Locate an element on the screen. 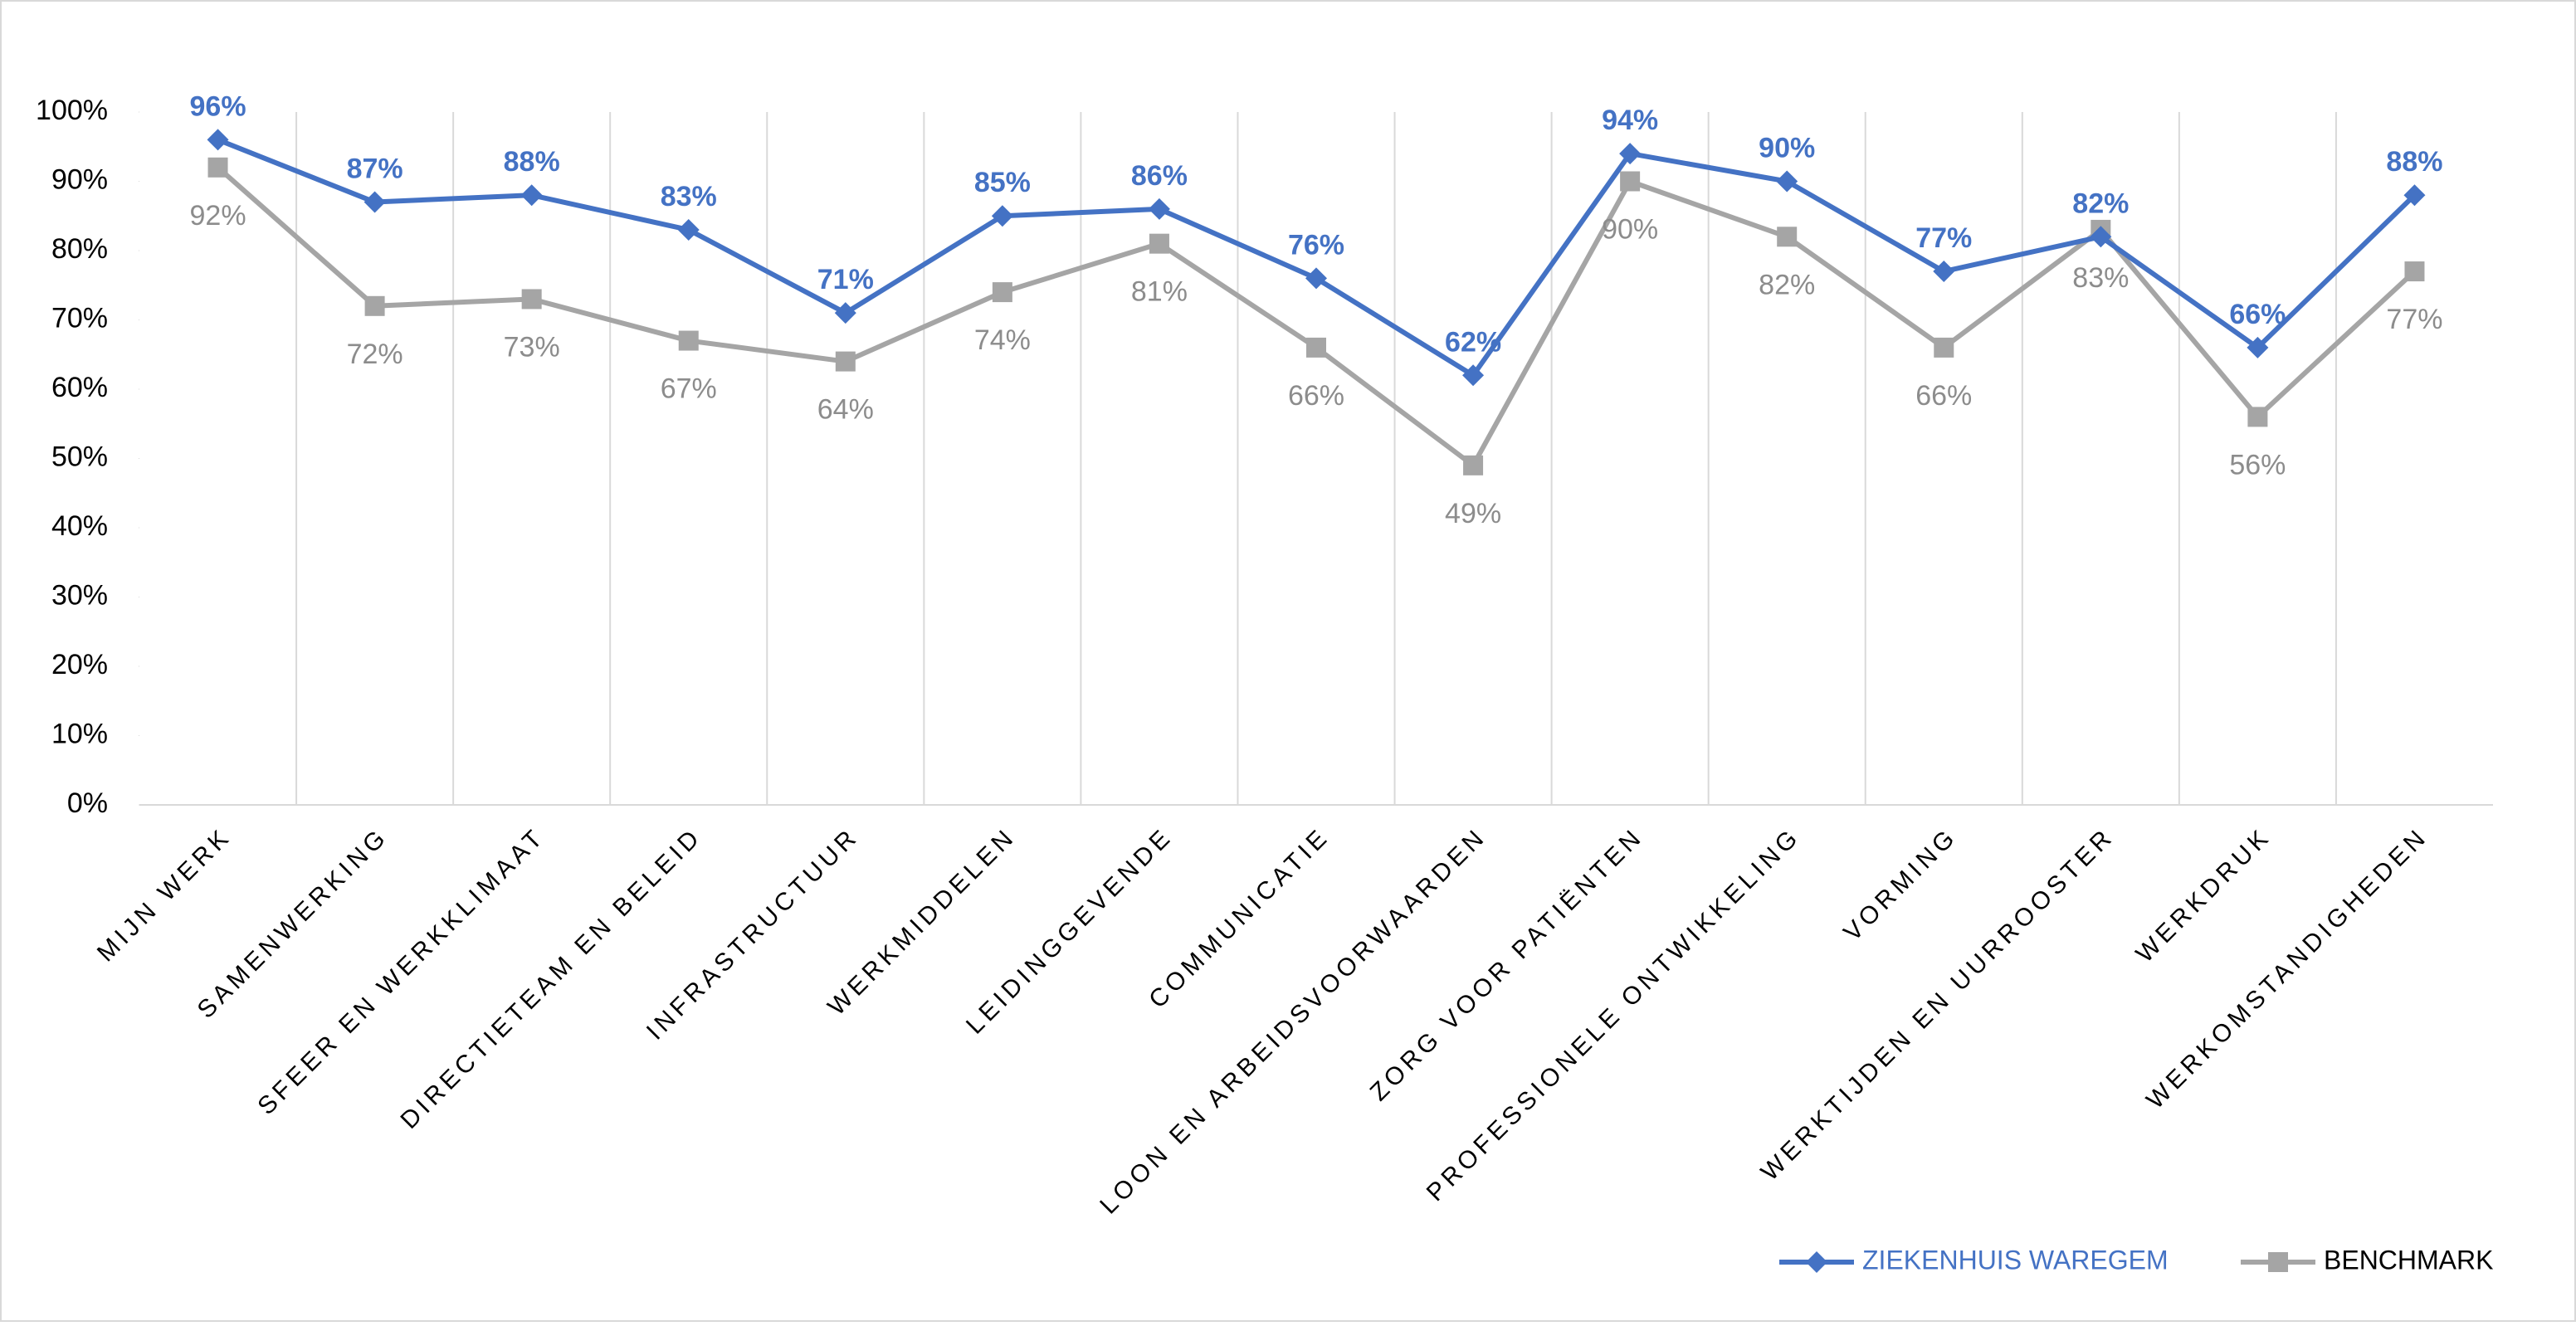 The height and width of the screenshot is (1326, 2576). y-tick-label: 20% is located at coordinates (79, 664).